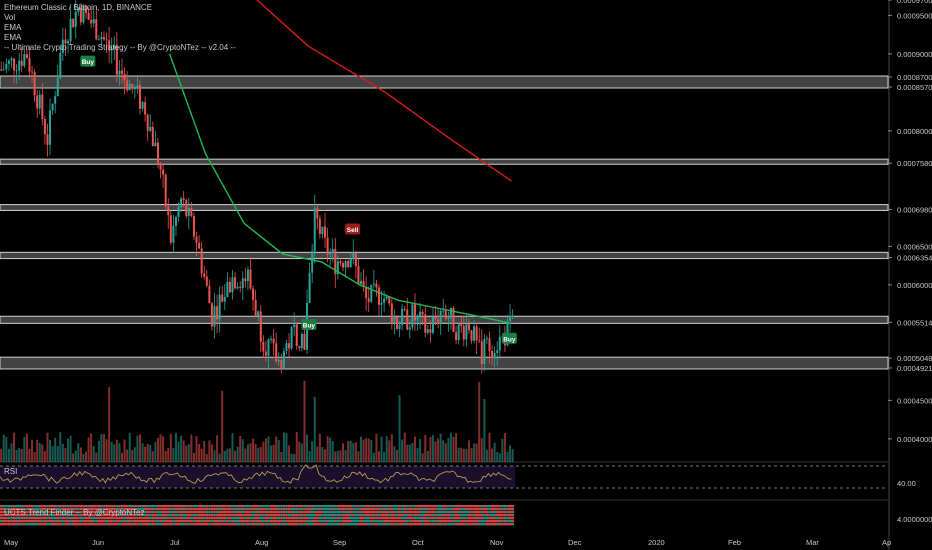  I want to click on time-tick-label: Feb, so click(734, 542).